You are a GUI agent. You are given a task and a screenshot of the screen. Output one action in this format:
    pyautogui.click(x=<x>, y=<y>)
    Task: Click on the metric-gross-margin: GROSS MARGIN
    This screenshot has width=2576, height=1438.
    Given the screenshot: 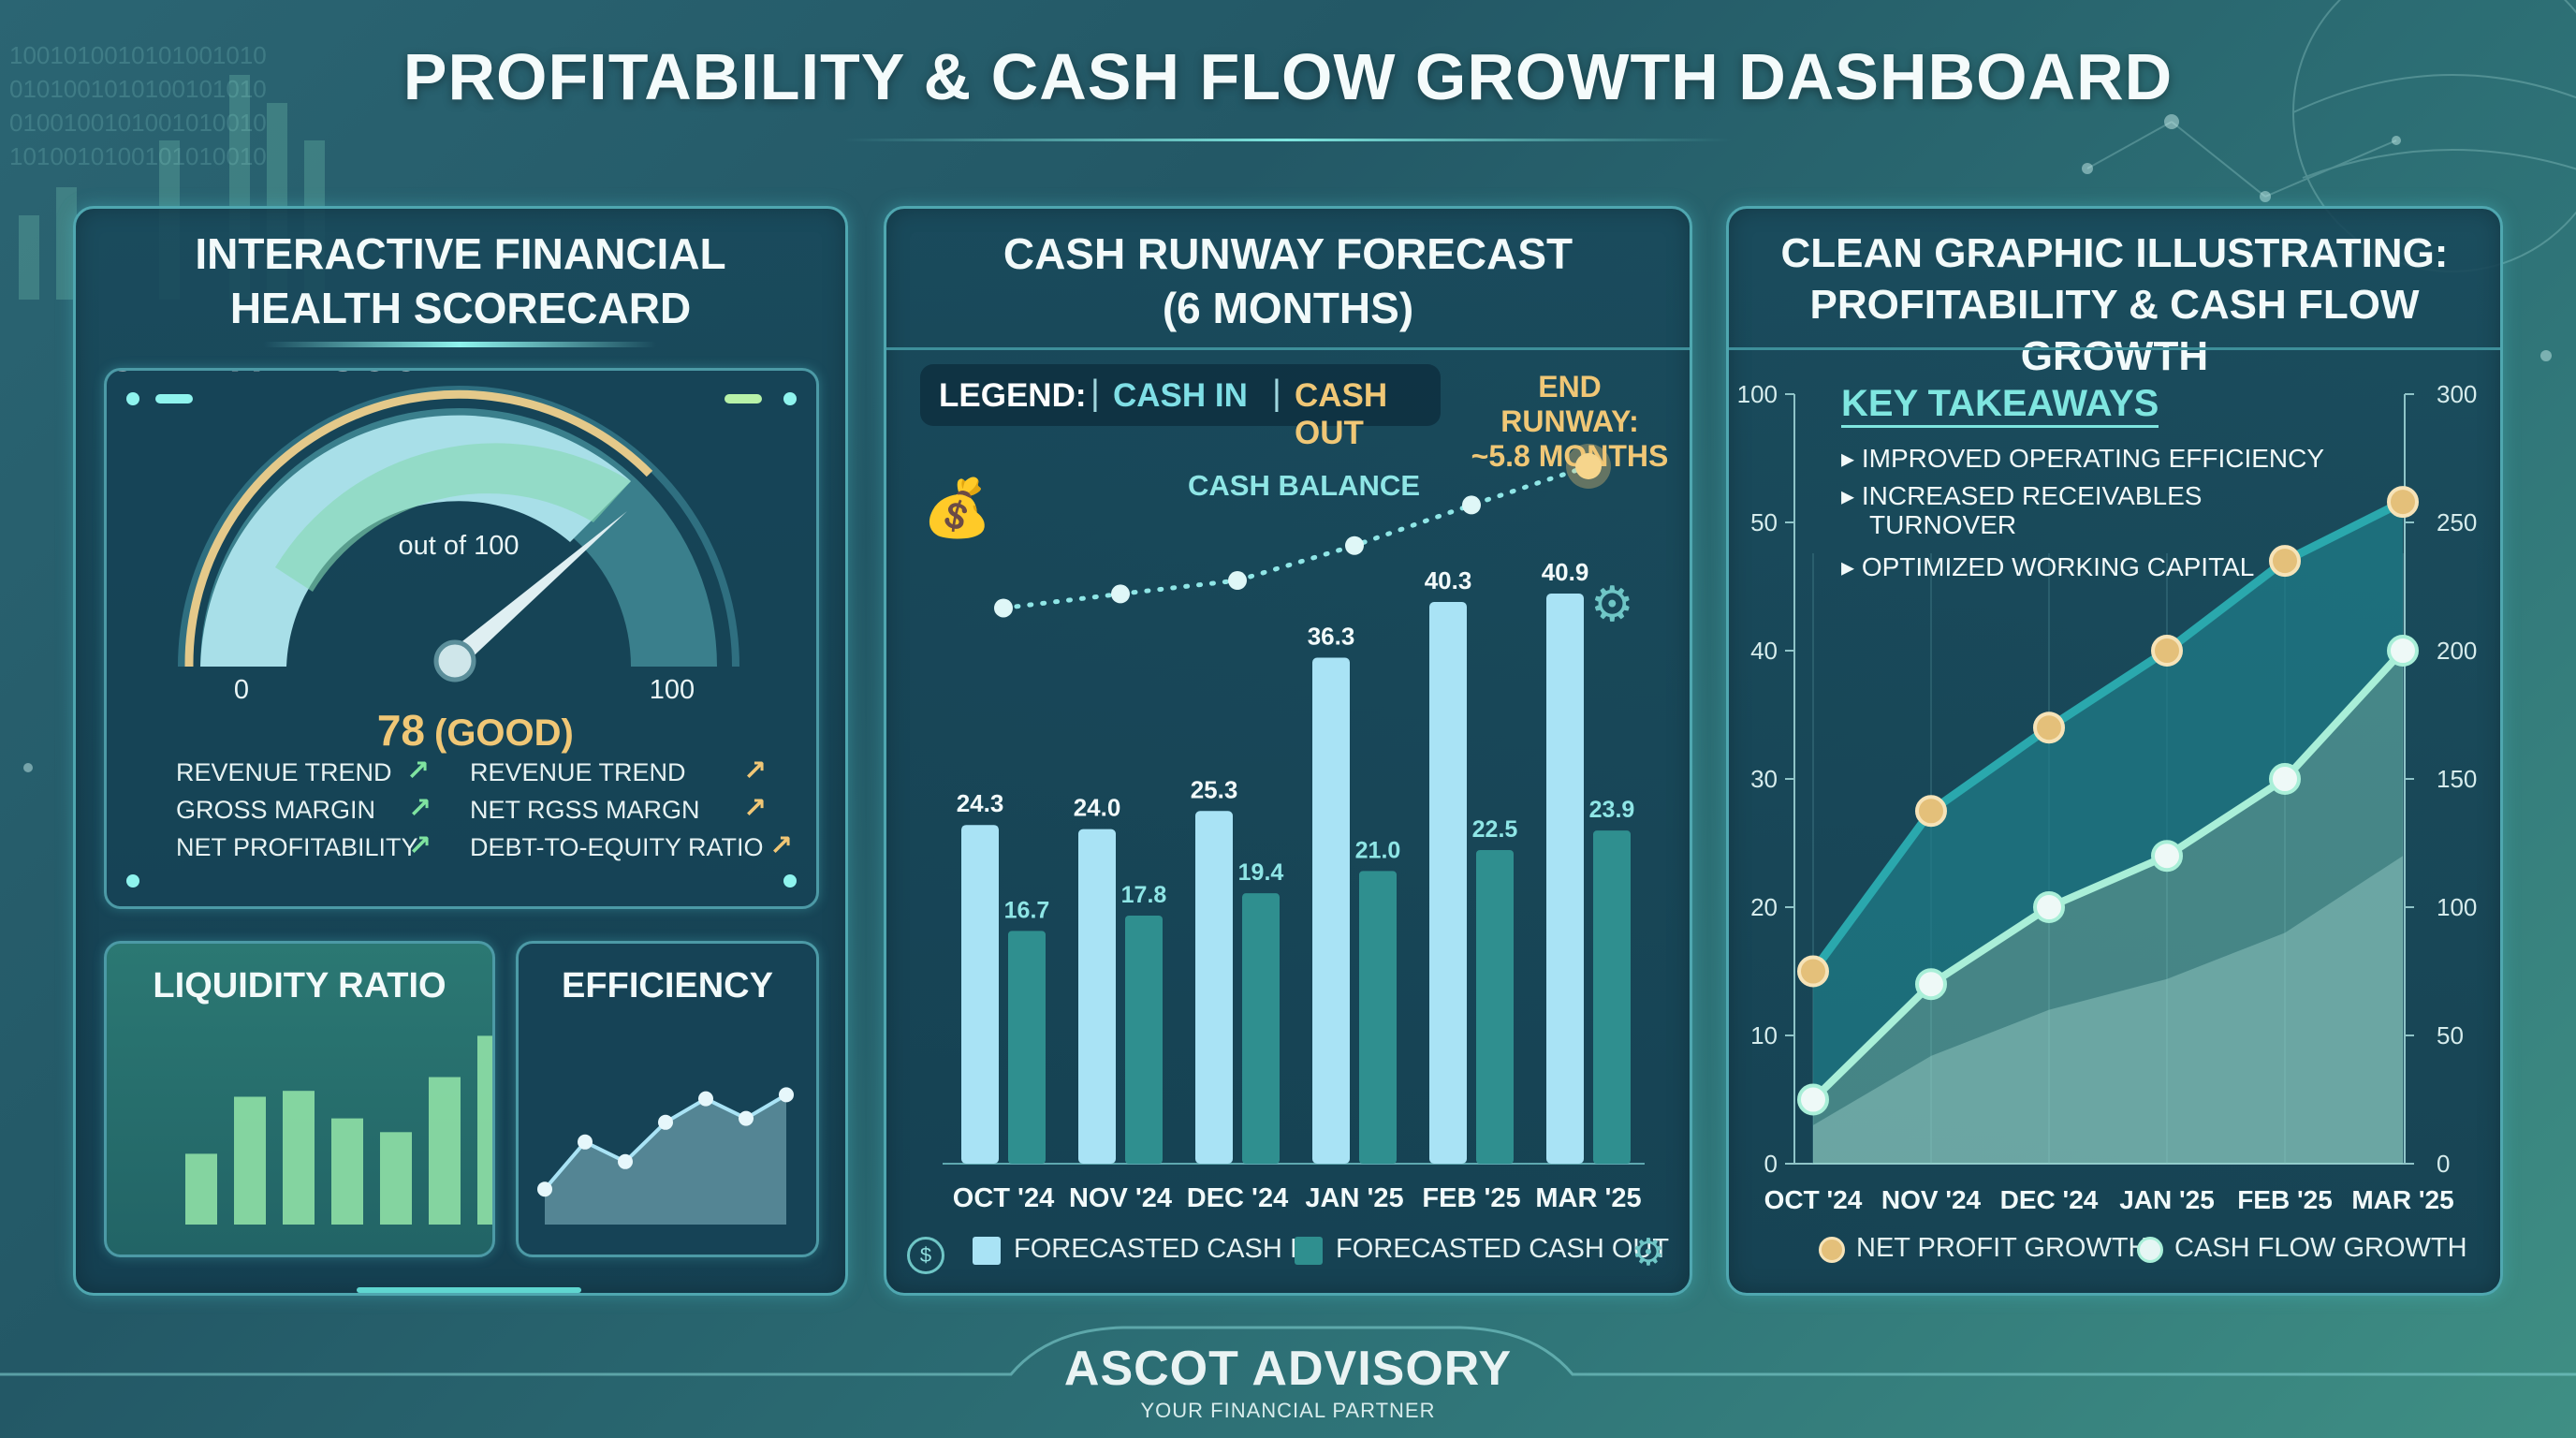 What is the action you would take?
    pyautogui.click(x=276, y=810)
    